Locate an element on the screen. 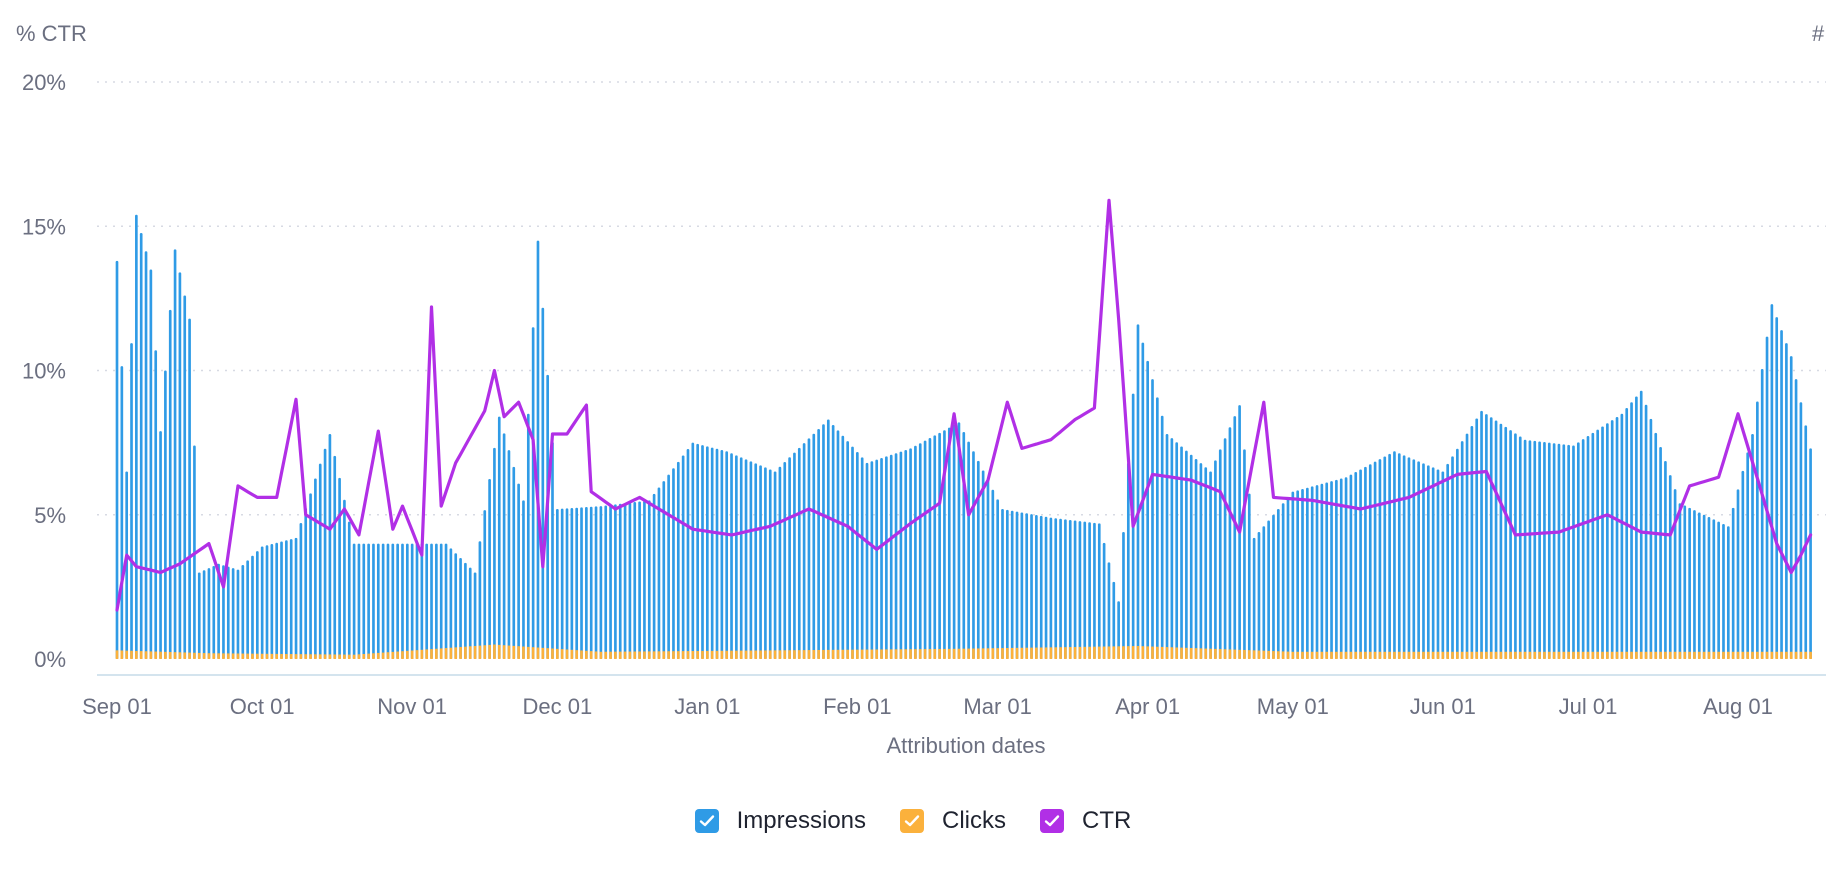  legend-item-impressions: Impressions is located at coordinates (780, 821).